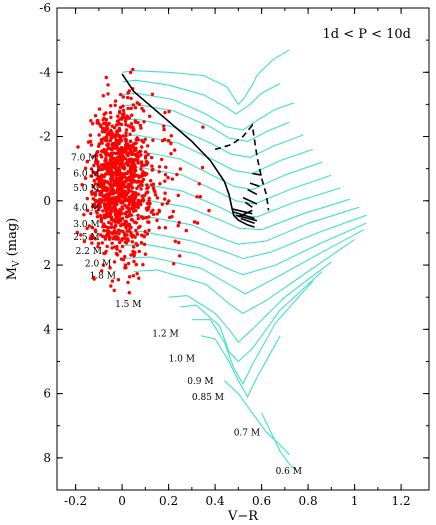  Describe the element at coordinates (103, 277) in the screenshot. I see `mass-label-8: 1.8 M` at that location.